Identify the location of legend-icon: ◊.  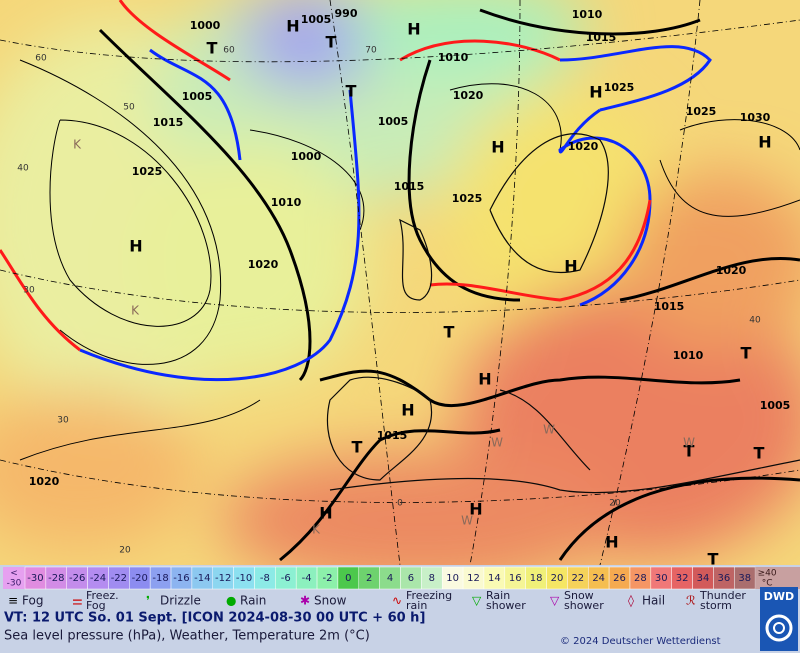
(631, 601).